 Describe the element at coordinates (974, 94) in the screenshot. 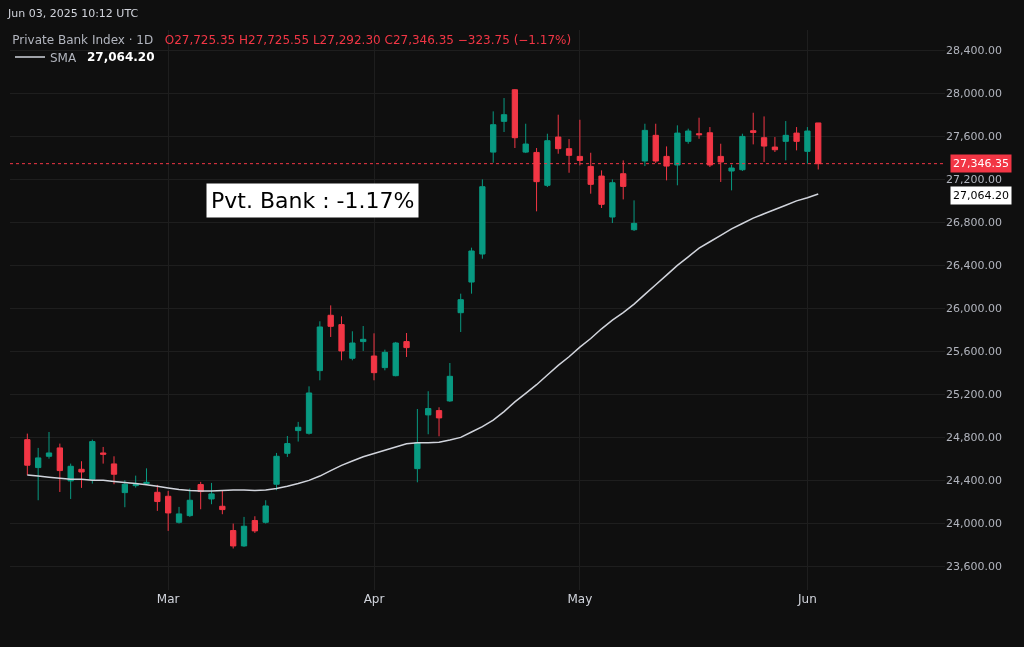

I see `y-tick-label: 28,000.00` at that location.